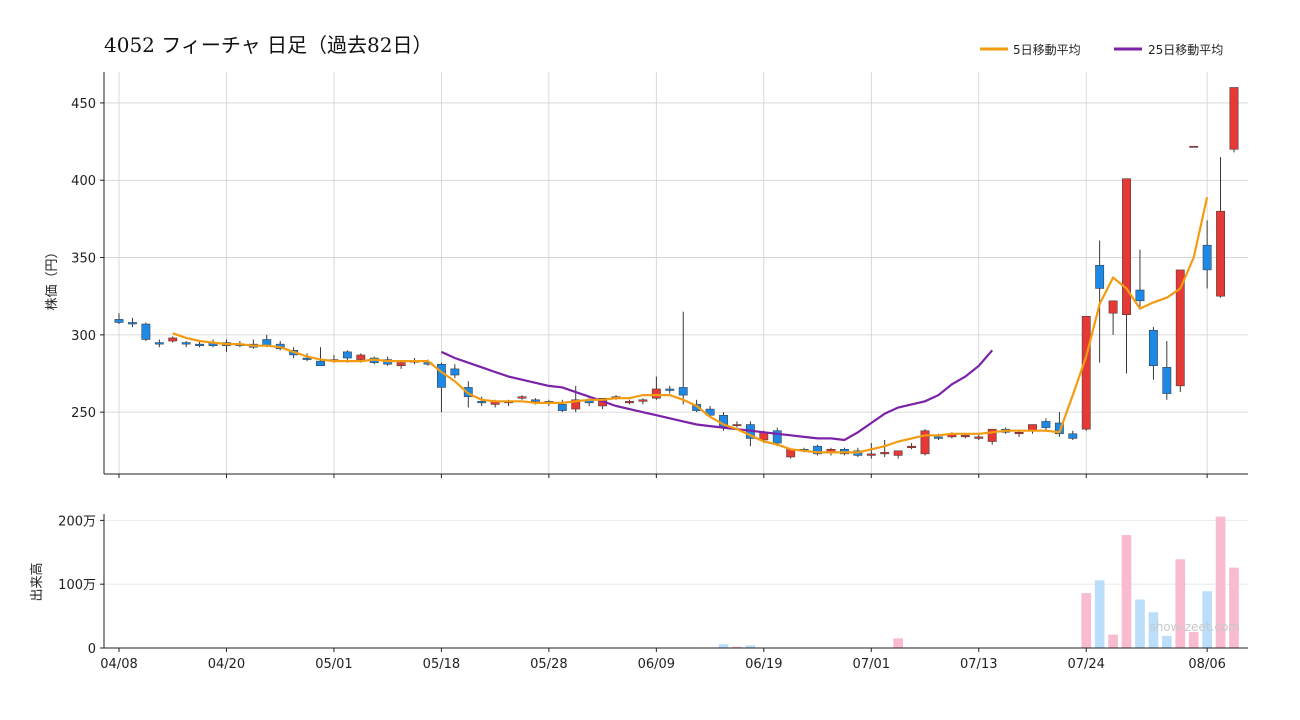 The height and width of the screenshot is (720, 1300). I want to click on x-tick-label: 07/24, so click(1085, 664).